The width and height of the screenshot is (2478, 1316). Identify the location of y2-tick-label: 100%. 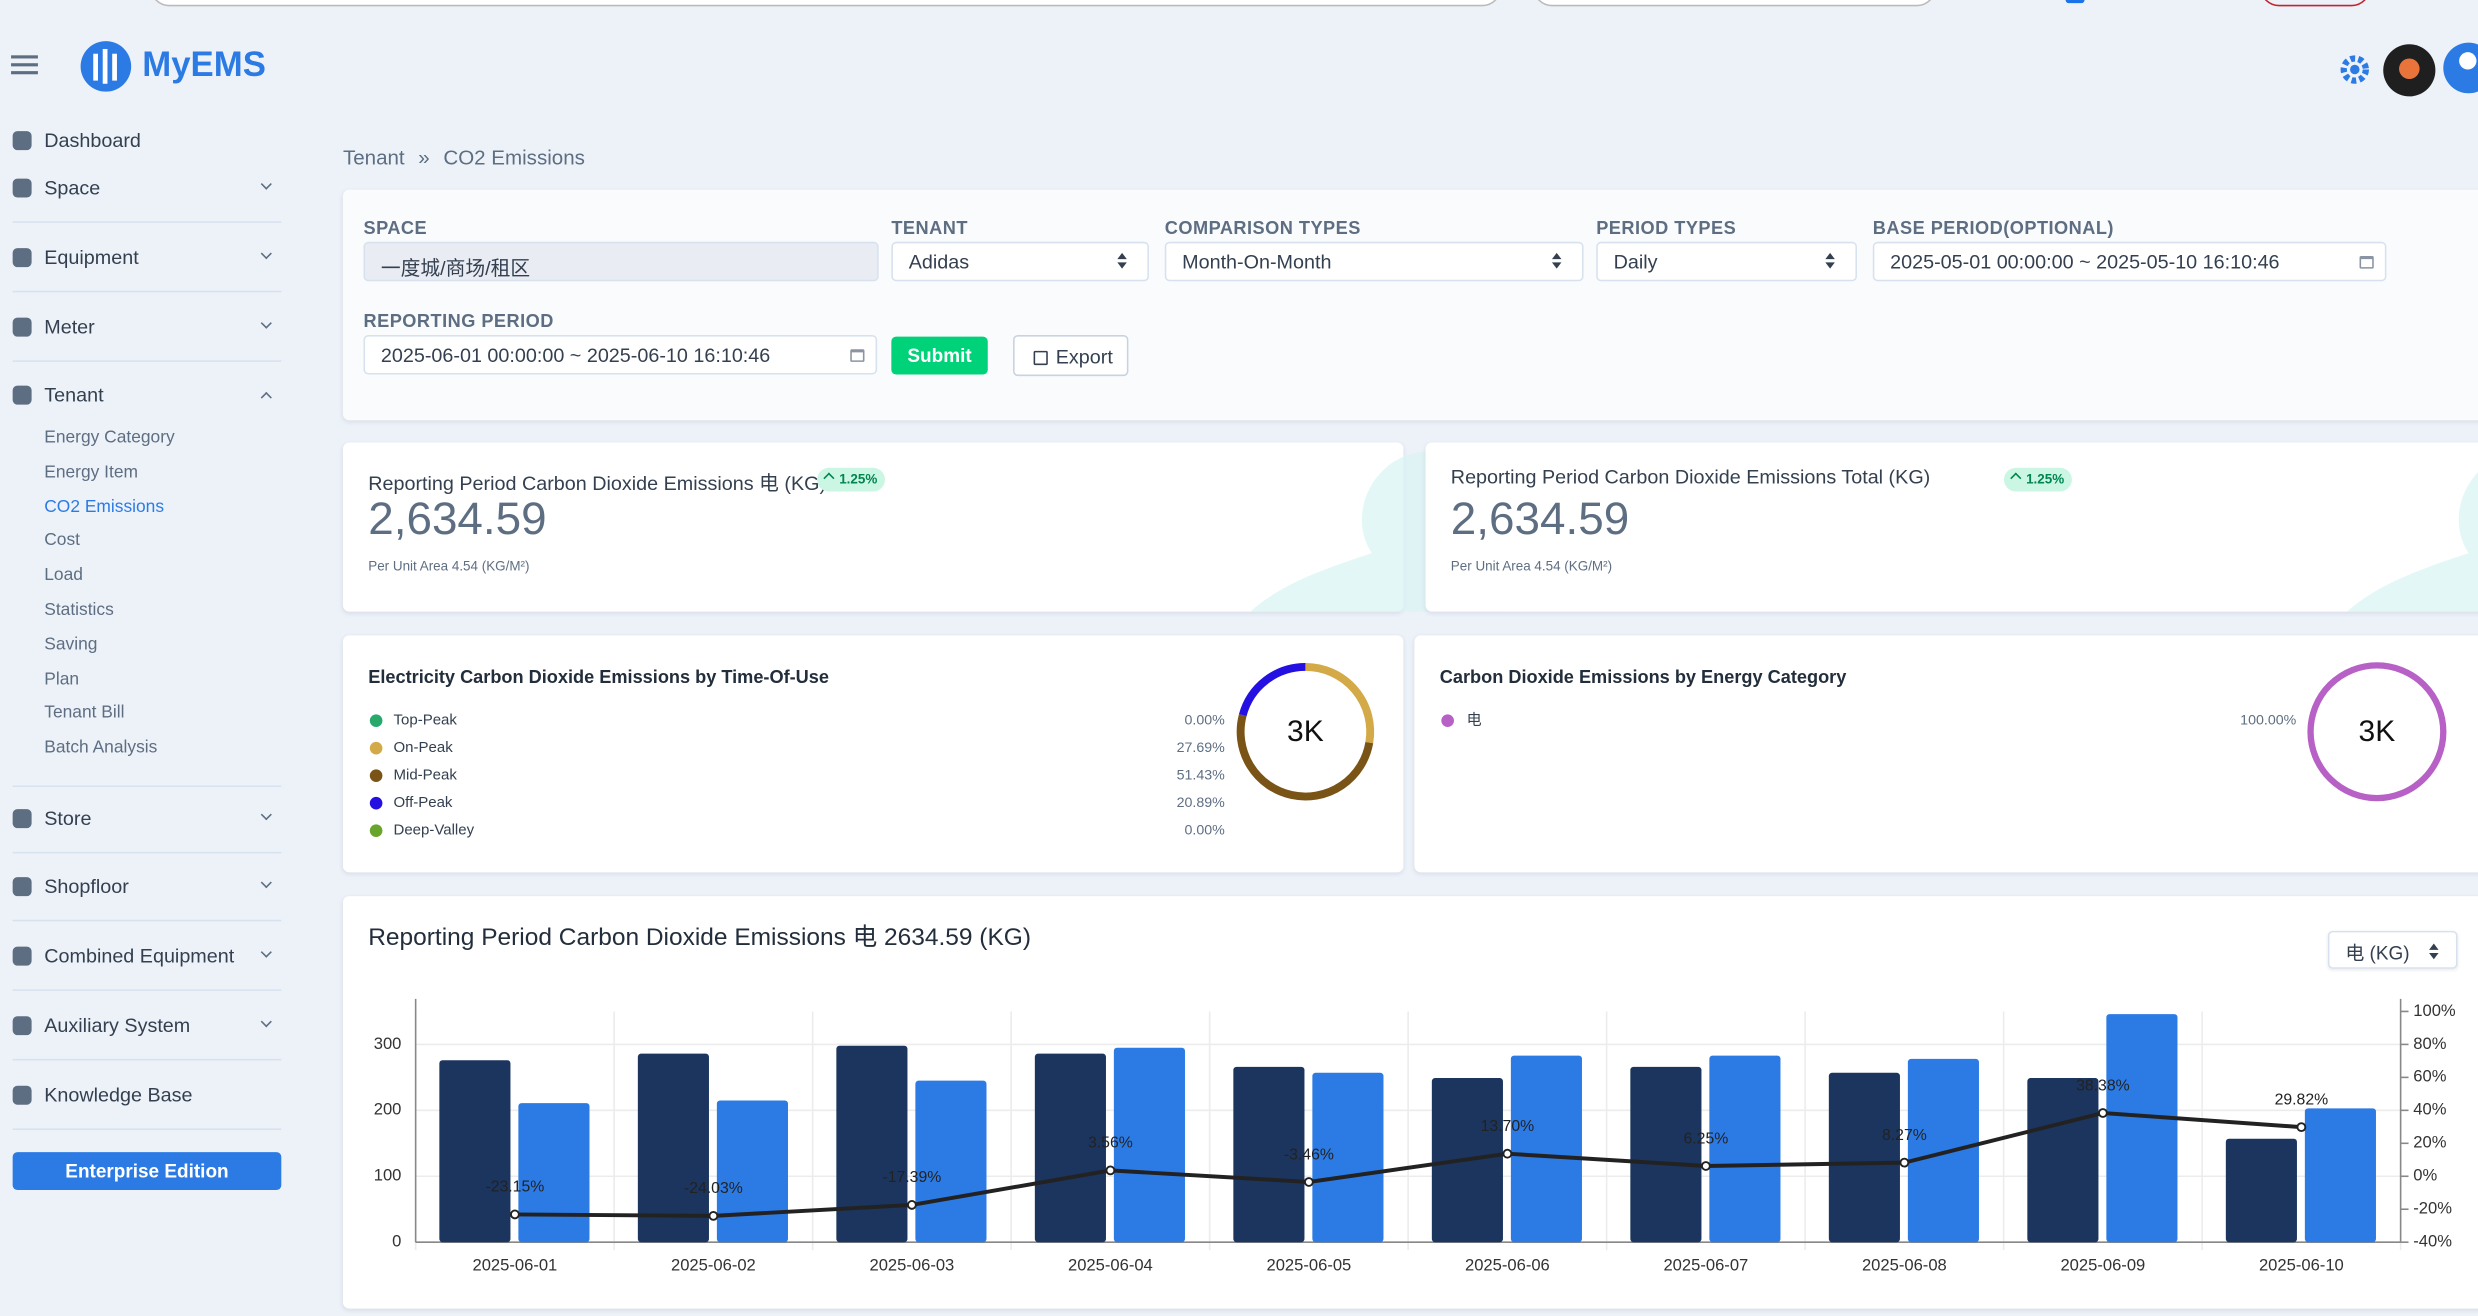
(2434, 1010).